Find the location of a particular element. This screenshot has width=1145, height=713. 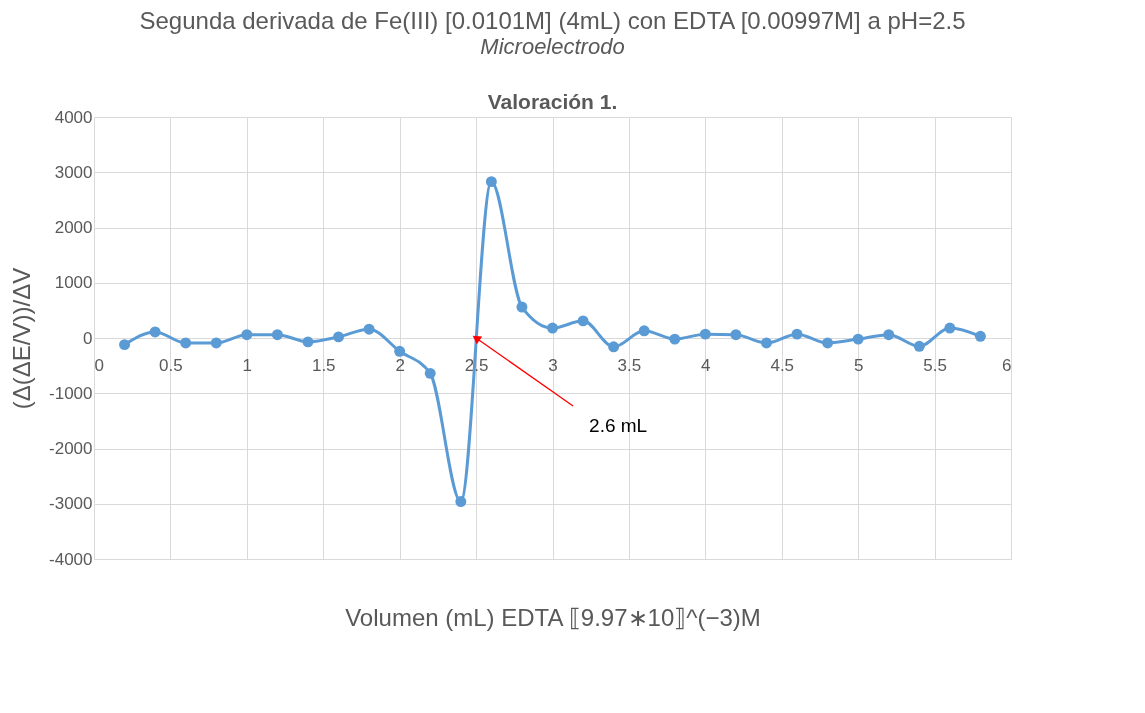

x-tick-label: 6 is located at coordinates (1007, 365).